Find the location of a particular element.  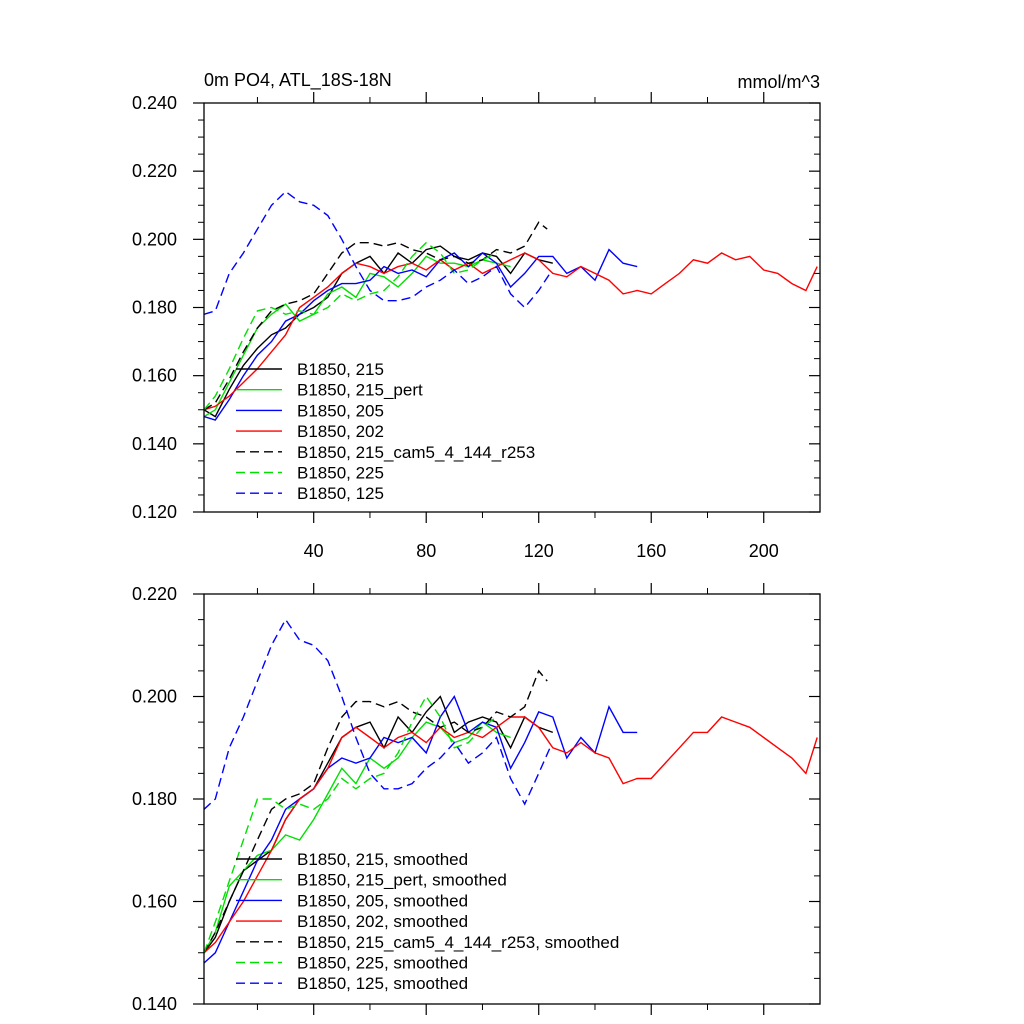

legend-label: B1850, 215, smoothed is located at coordinates (382, 859).